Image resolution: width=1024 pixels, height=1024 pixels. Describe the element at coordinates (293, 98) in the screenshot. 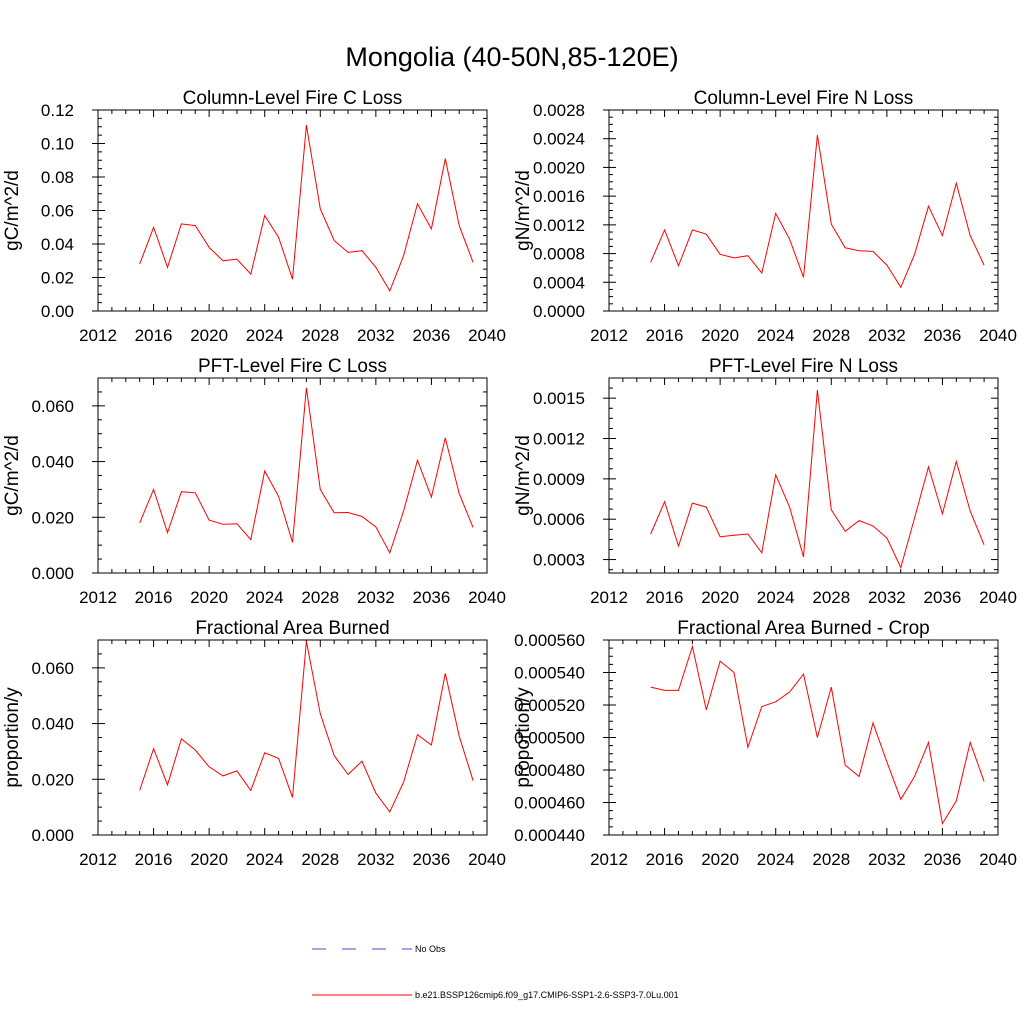

I see `panel-title: Column-Level Fire C Loss` at that location.